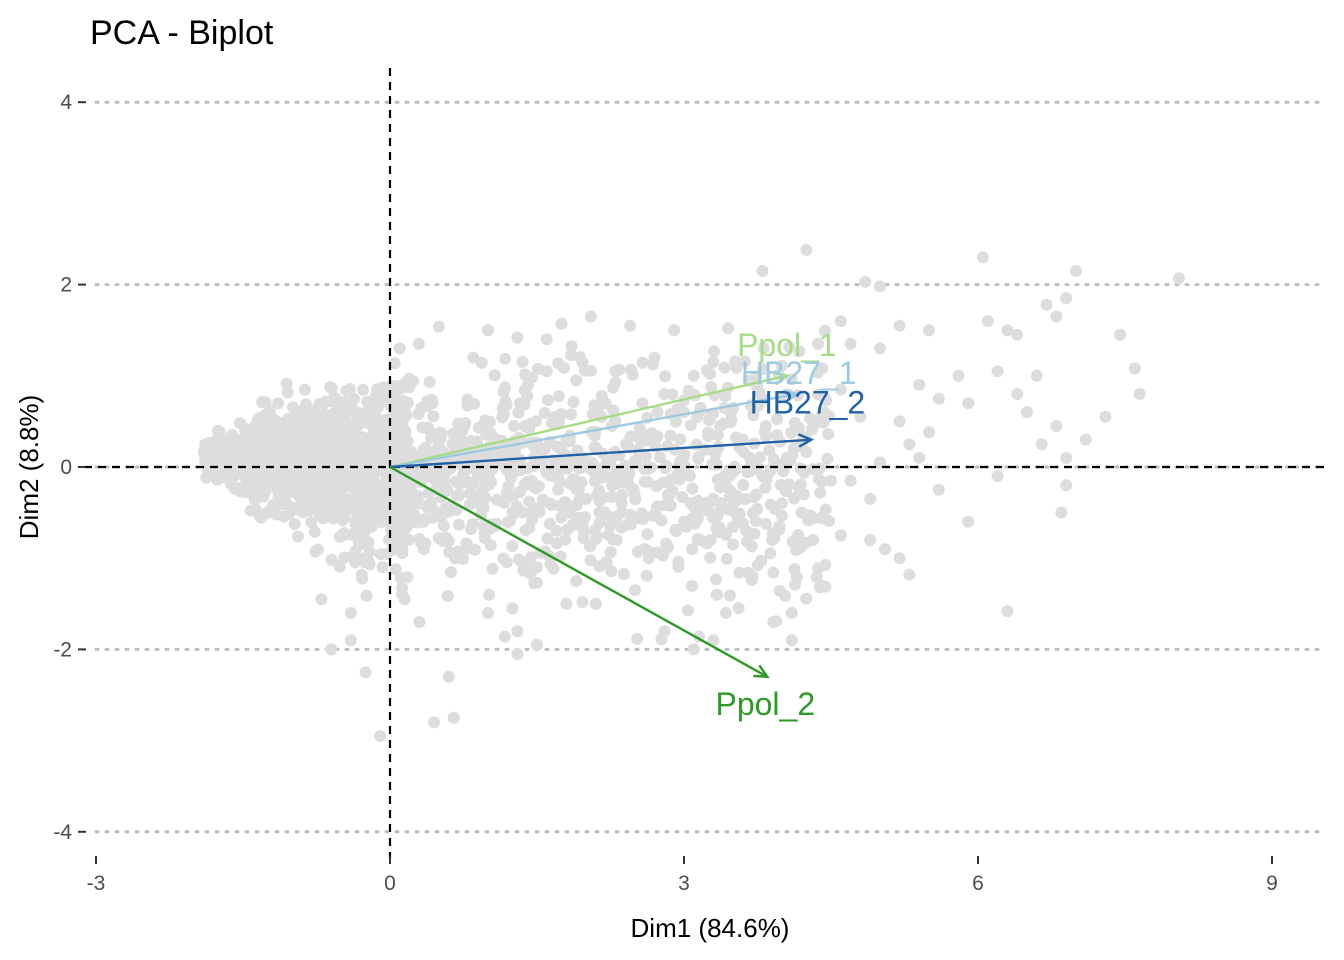 Image resolution: width=1344 pixels, height=960 pixels. Describe the element at coordinates (1120, 334) in the screenshot. I see `point-1982` at that location.